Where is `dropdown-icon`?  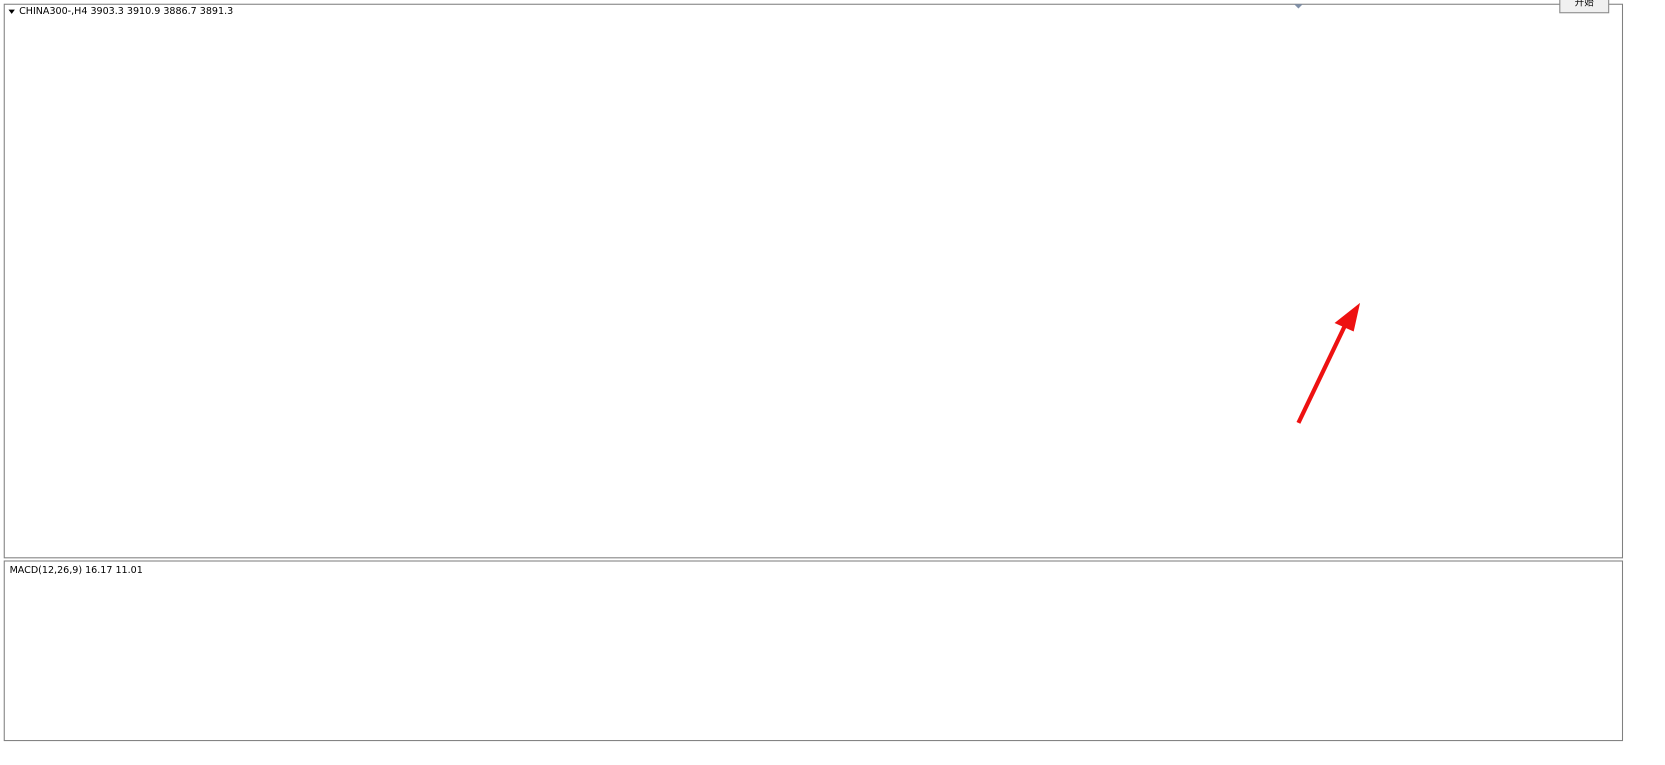 dropdown-icon is located at coordinates (11, 11).